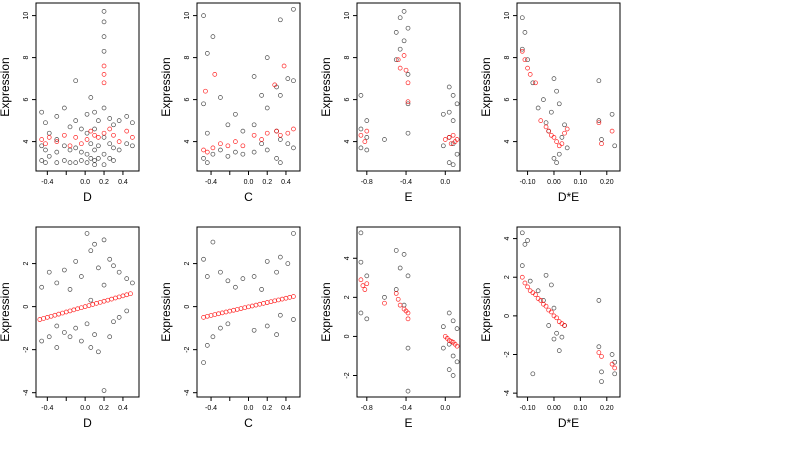  What do you see at coordinates (507, 316) in the screenshot?
I see `y-tick-label: 0` at bounding box center [507, 316].